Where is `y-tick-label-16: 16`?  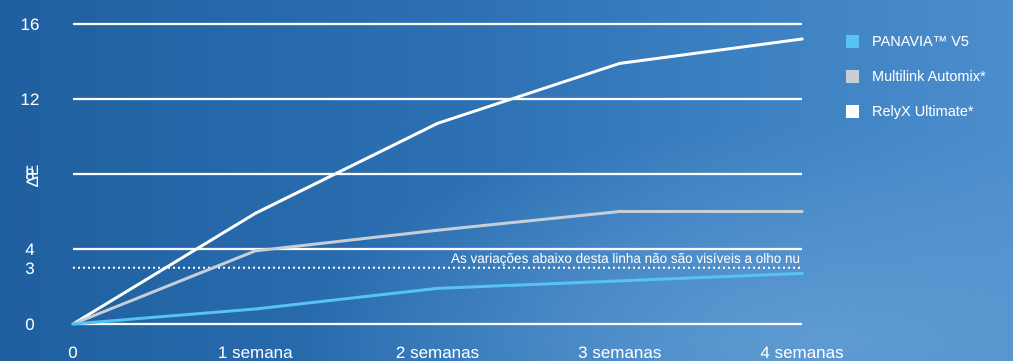 y-tick-label-16: 16 is located at coordinates (30, 24).